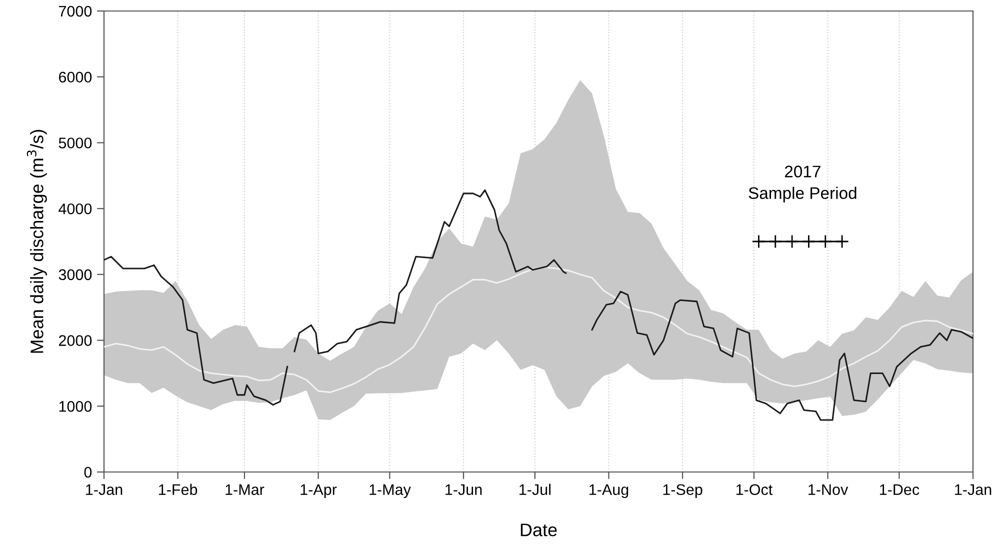  Describe the element at coordinates (75, 11) in the screenshot. I see `y-tick-label: 7000` at that location.